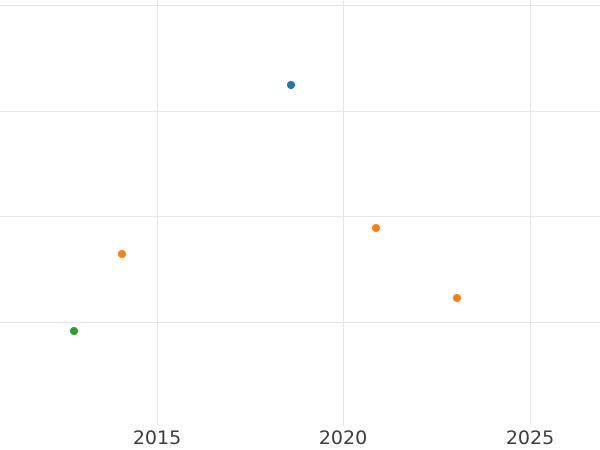 This screenshot has height=450, width=600. What do you see at coordinates (291, 85) in the screenshot?
I see `scatter-point-series-1-blue` at bounding box center [291, 85].